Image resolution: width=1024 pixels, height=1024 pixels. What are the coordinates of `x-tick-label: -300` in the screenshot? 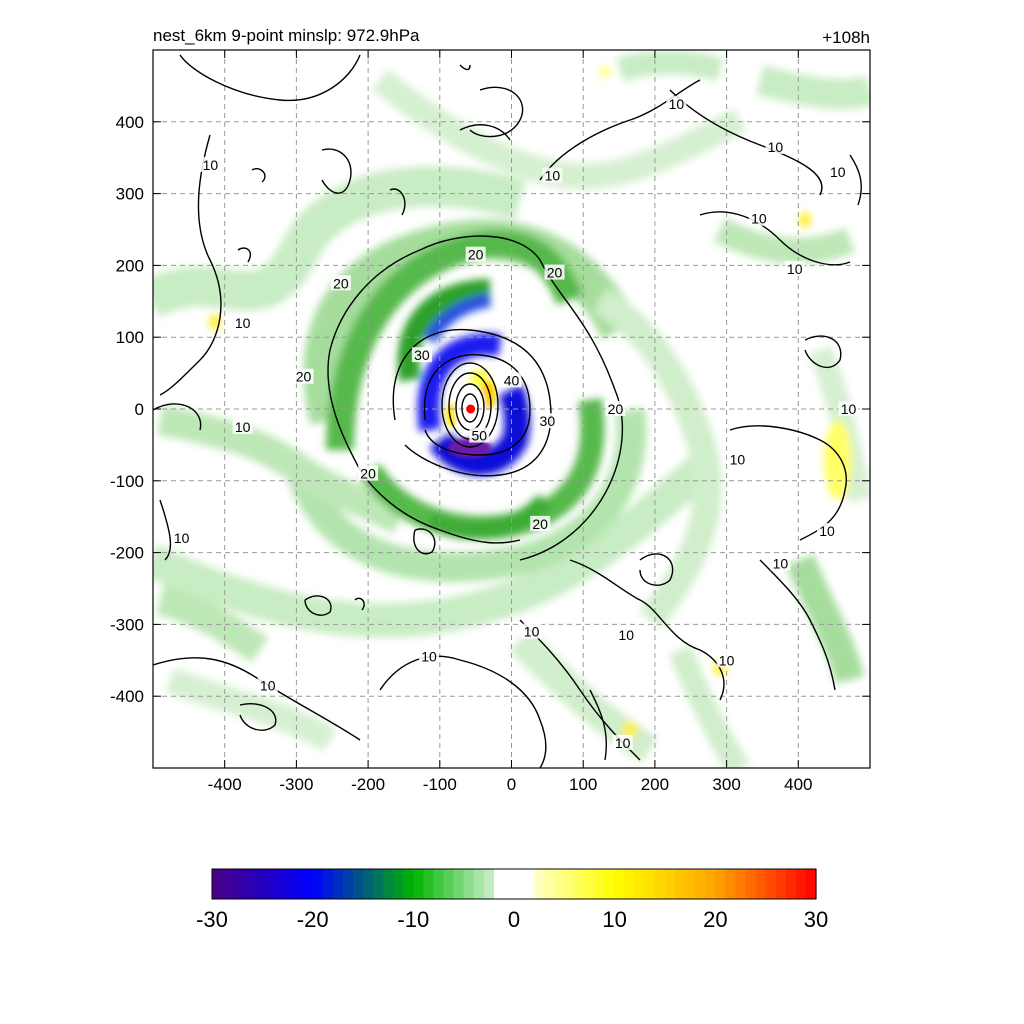 It's located at (296, 784).